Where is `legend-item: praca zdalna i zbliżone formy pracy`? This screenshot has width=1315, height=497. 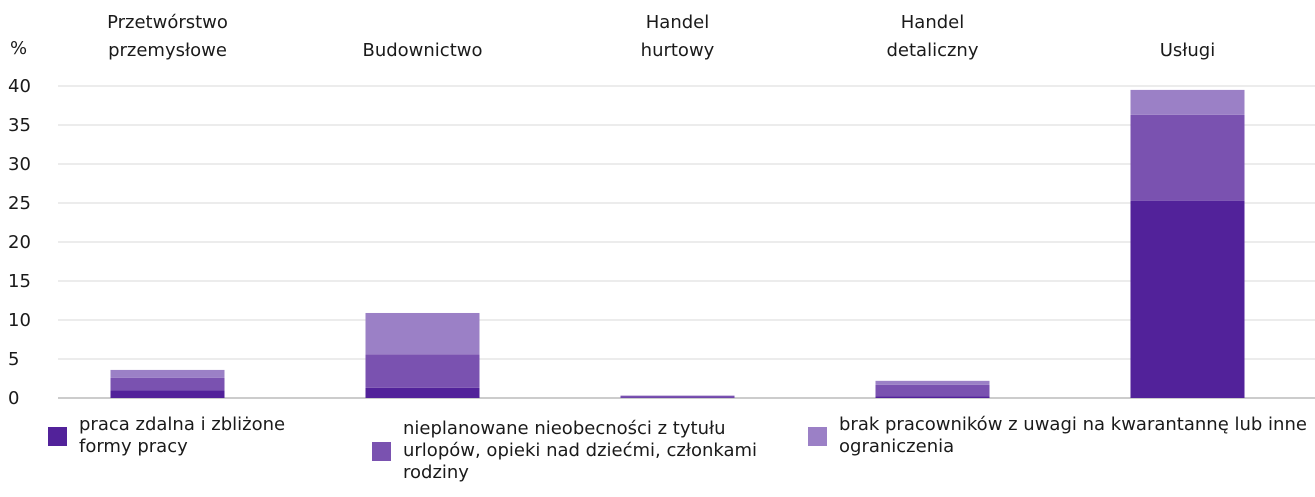
legend-item: praca zdalna i zbliżone formy pracy is located at coordinates (183, 436).